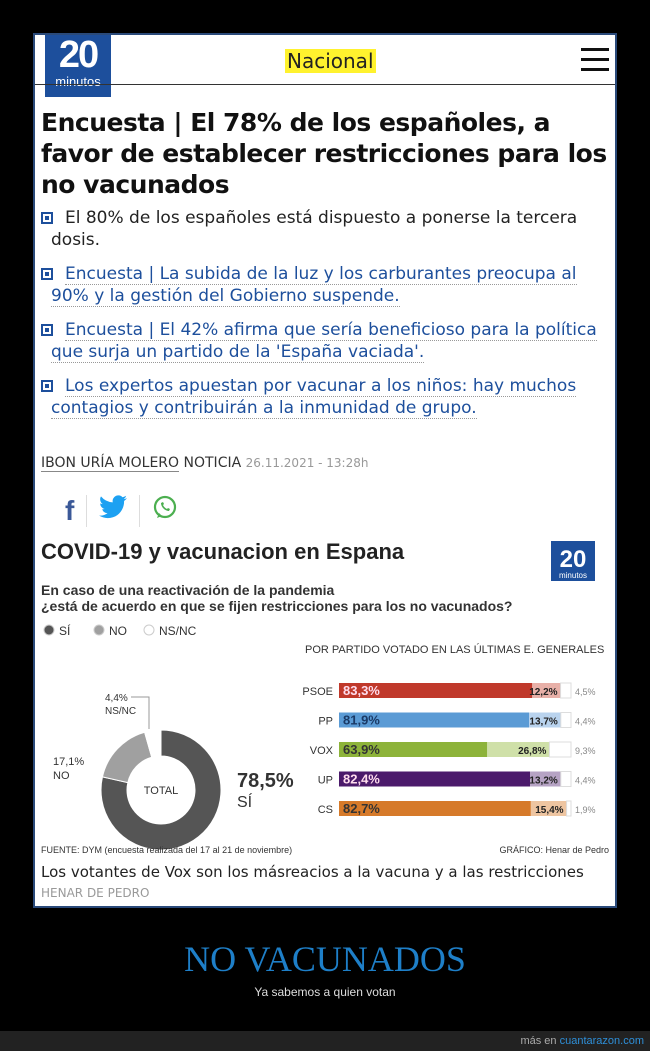 The height and width of the screenshot is (1051, 650). I want to click on legend-label: NS/NC, so click(178, 631).